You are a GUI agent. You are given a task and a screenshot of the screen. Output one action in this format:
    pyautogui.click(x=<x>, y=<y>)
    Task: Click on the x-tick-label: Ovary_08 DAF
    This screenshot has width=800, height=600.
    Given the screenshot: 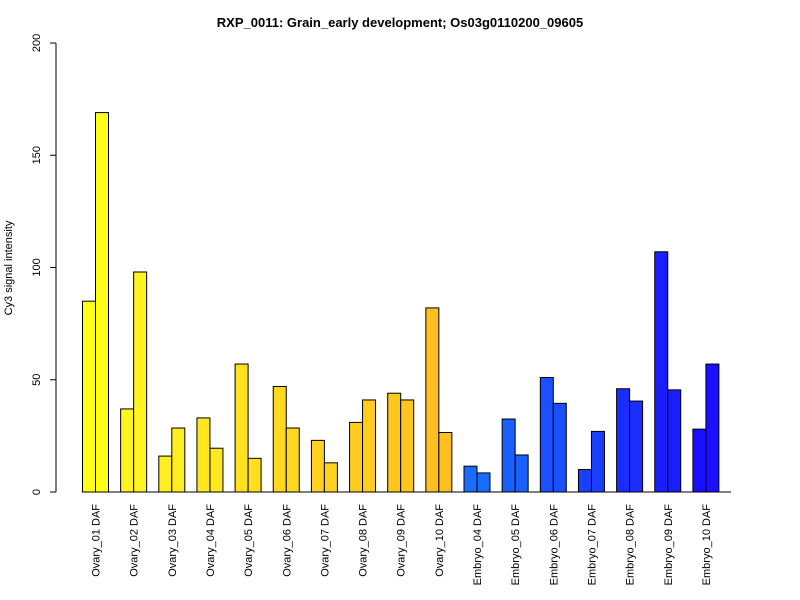 What is the action you would take?
    pyautogui.click(x=364, y=540)
    